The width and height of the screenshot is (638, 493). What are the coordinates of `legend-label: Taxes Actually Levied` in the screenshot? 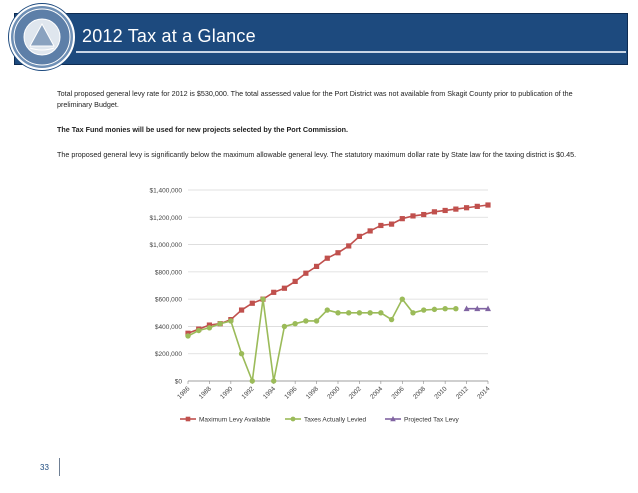 It's located at (335, 419).